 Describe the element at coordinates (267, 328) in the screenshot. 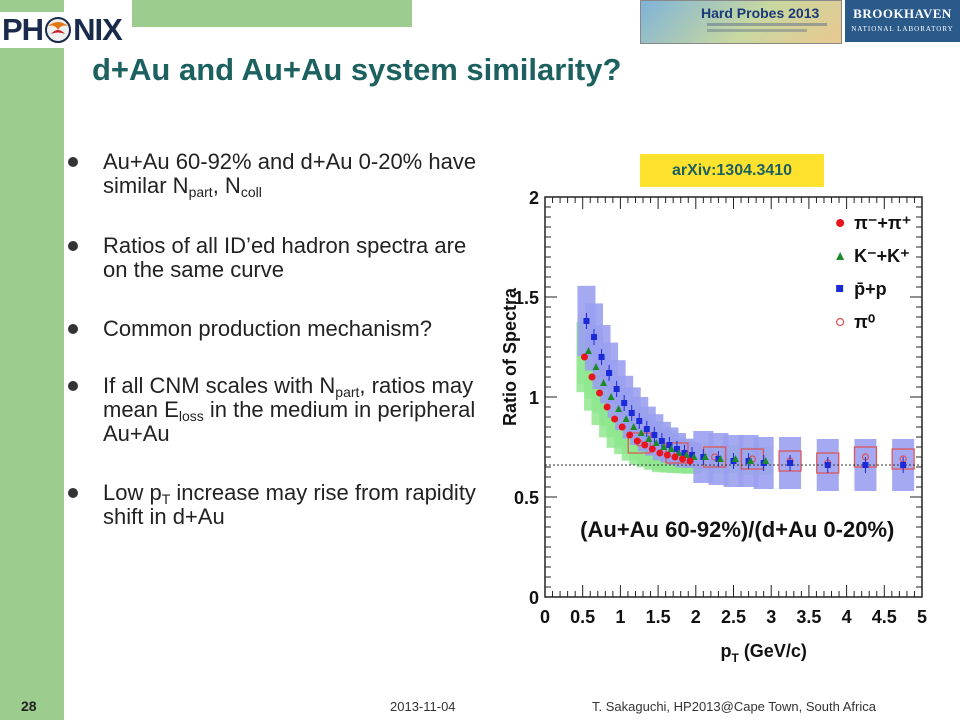

I see `bullet-text: Common production mechanism?` at that location.